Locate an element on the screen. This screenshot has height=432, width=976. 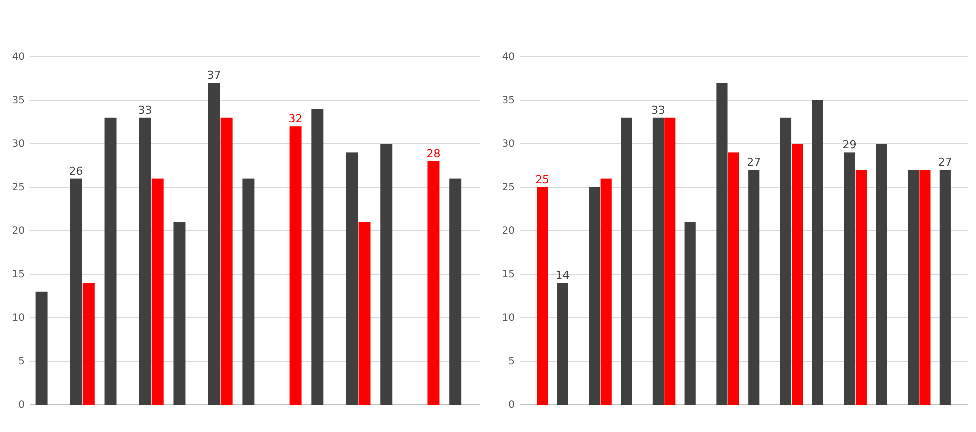
data-label: 26 is located at coordinates (76, 171).